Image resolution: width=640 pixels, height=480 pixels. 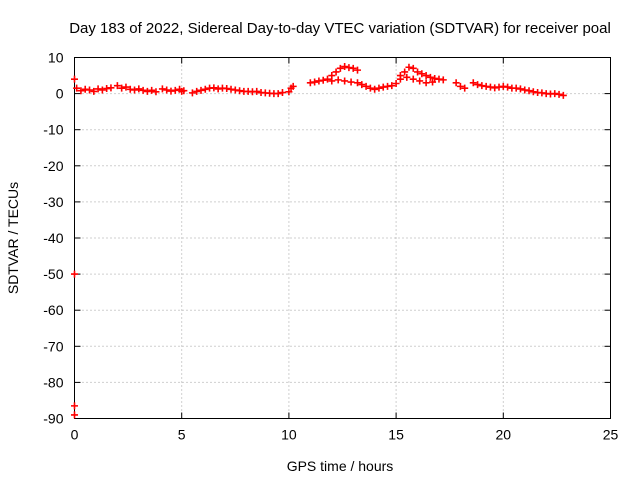 I want to click on y-tick-label: -40, so click(x=53, y=238).